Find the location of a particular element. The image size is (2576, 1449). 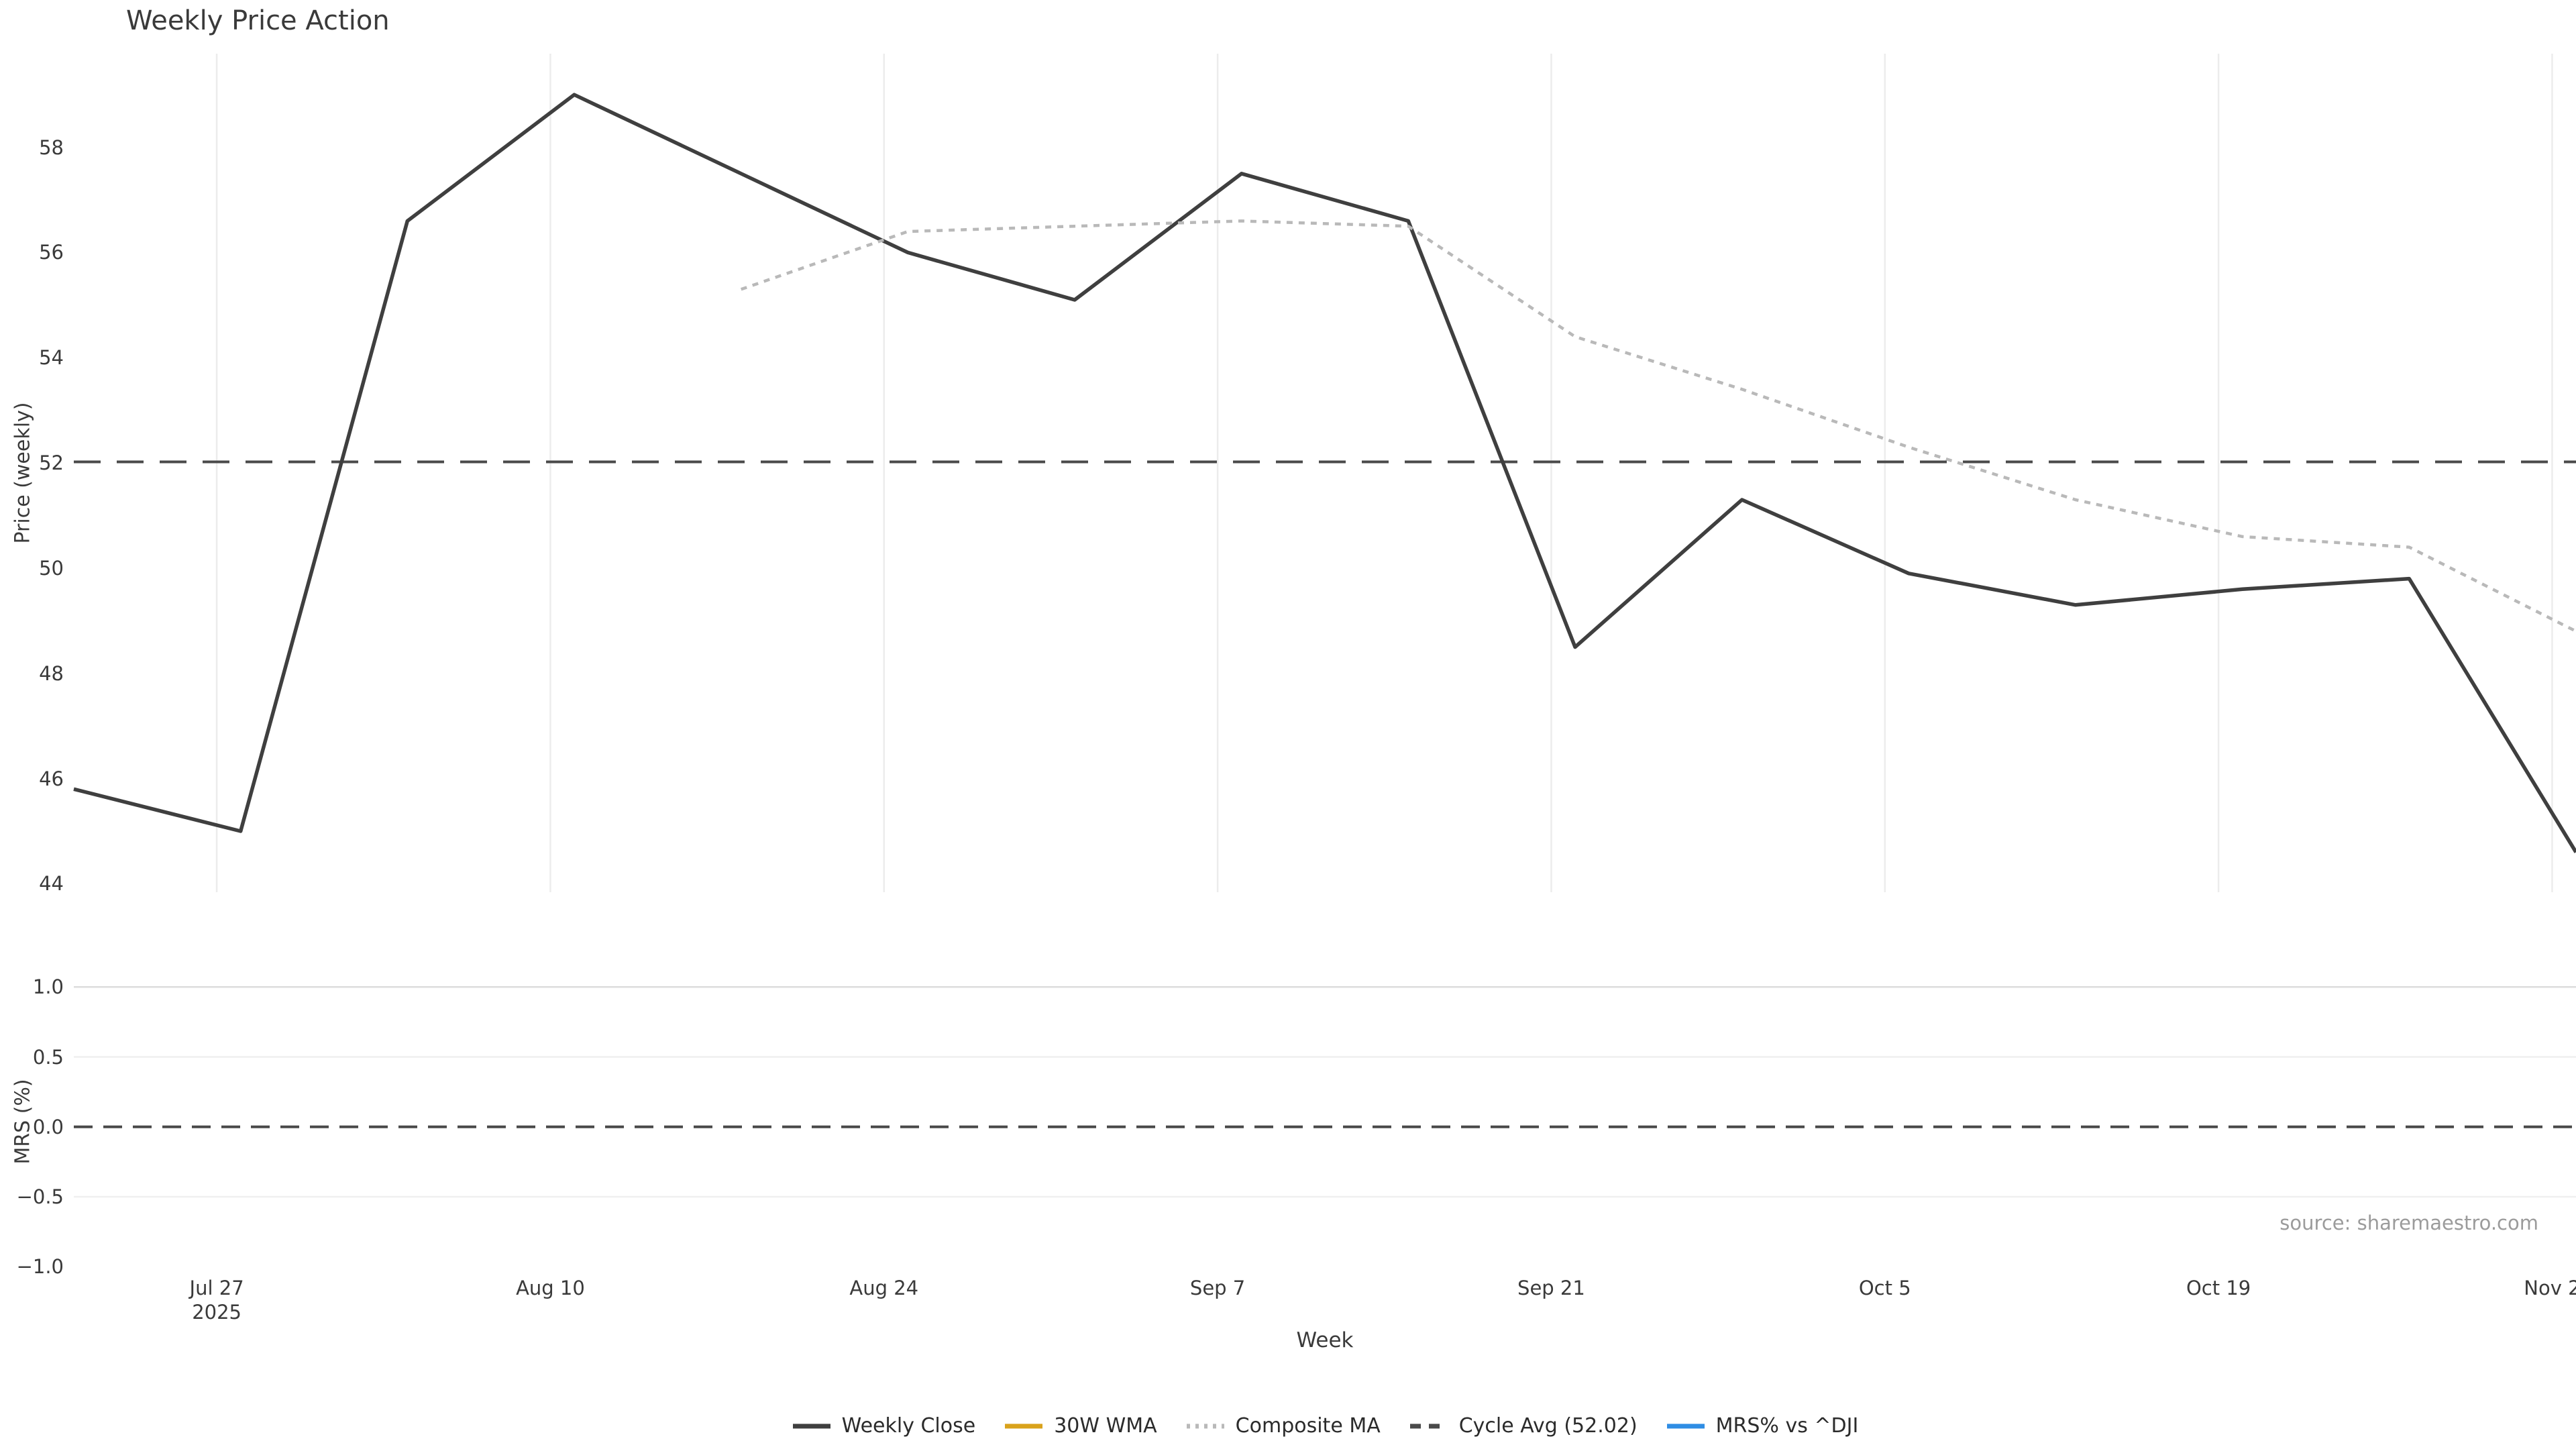

legend-label: MRS% vs ^DJI is located at coordinates (1787, 1426).